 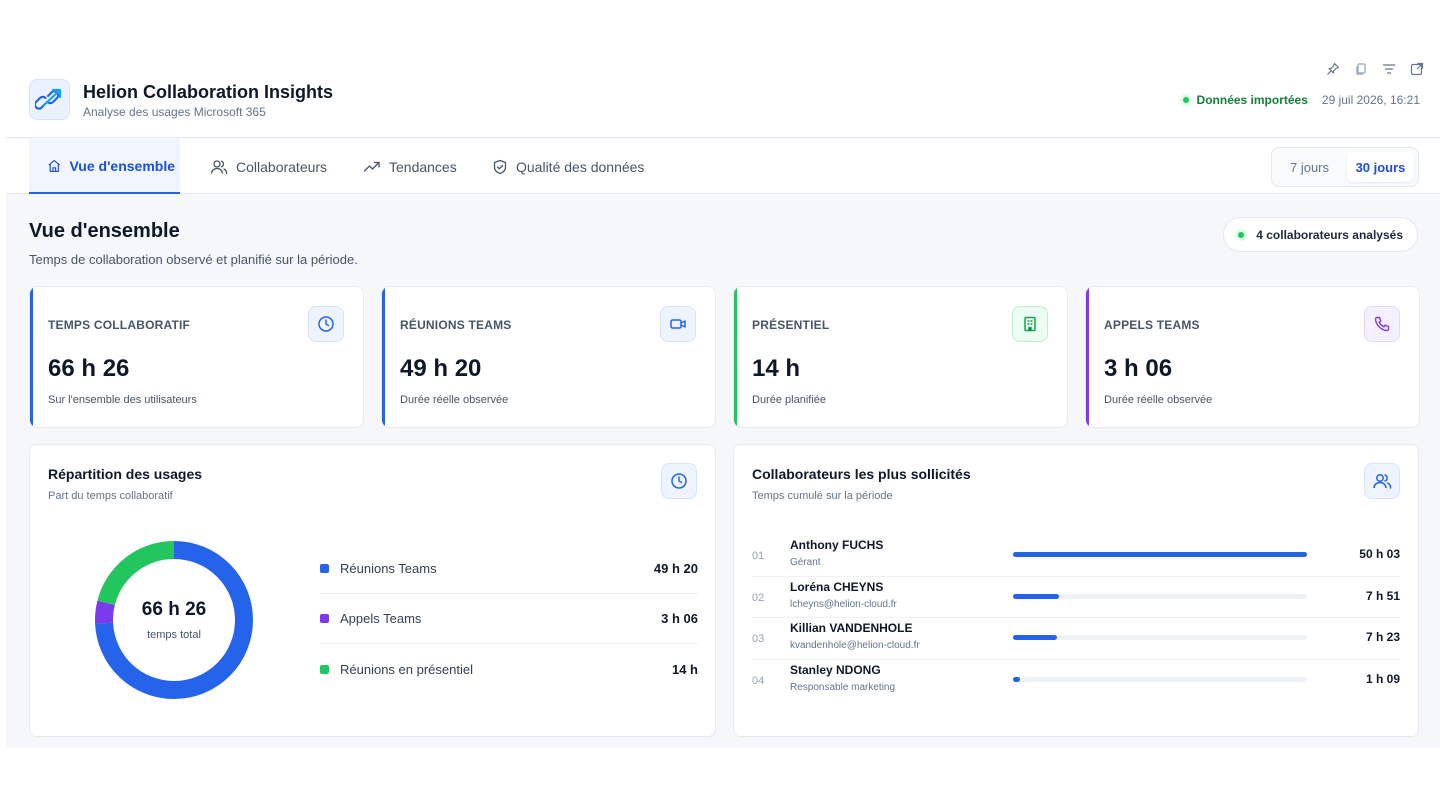 What do you see at coordinates (900, 357) in the screenshot?
I see `kpi-card-presentiel: PRÉSENTIEL 14 h Durée planifiée` at bounding box center [900, 357].